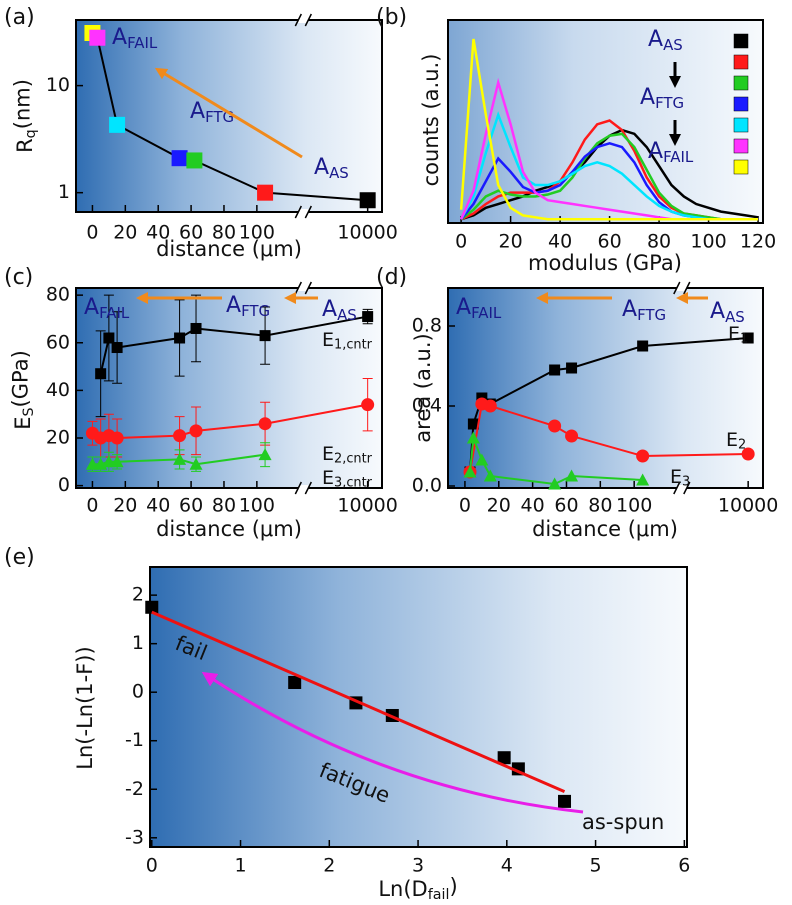 This screenshot has width=792, height=905. I want to click on x-tick-label: 10000, so click(367, 233).